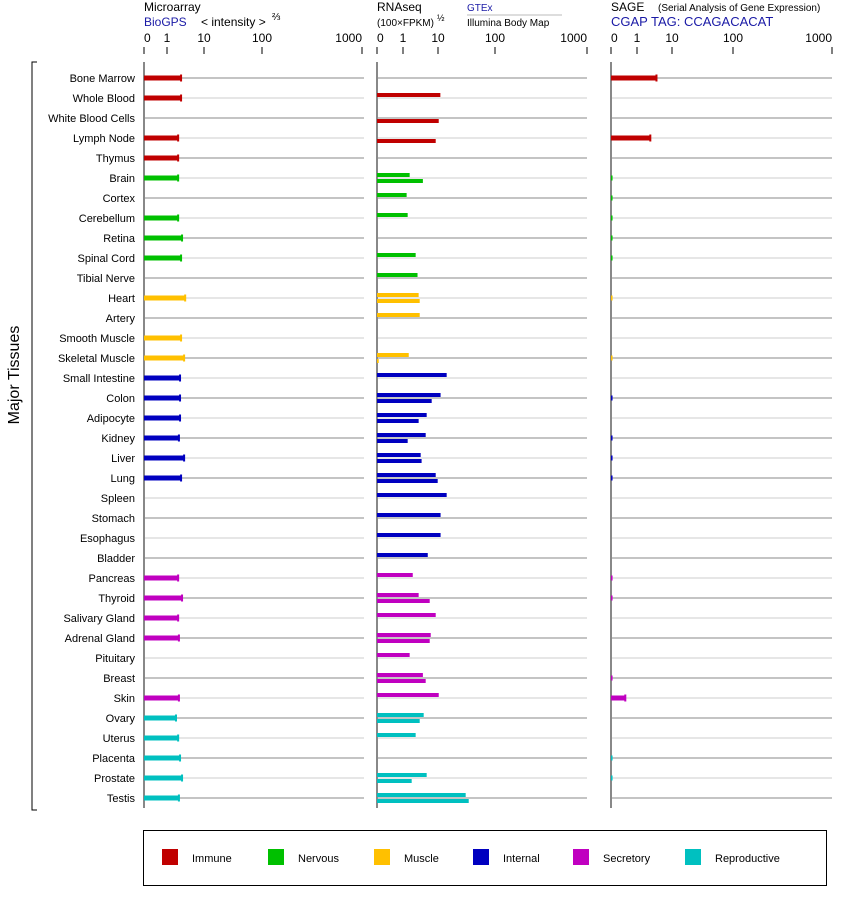  Describe the element at coordinates (99, 619) in the screenshot. I see `tissue-label: Salivary Gland` at that location.